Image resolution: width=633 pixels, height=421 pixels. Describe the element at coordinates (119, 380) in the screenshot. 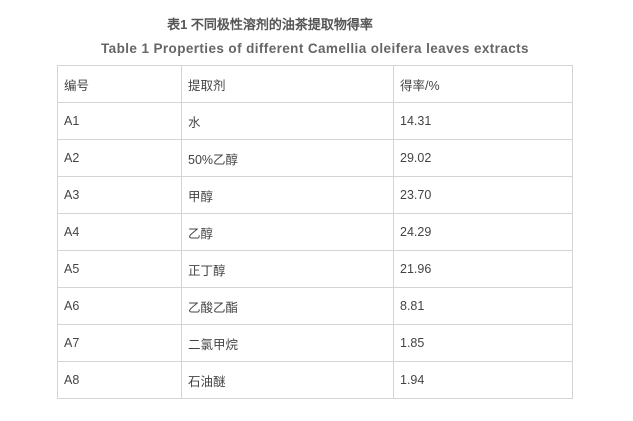

I see `cell-id: A8` at that location.